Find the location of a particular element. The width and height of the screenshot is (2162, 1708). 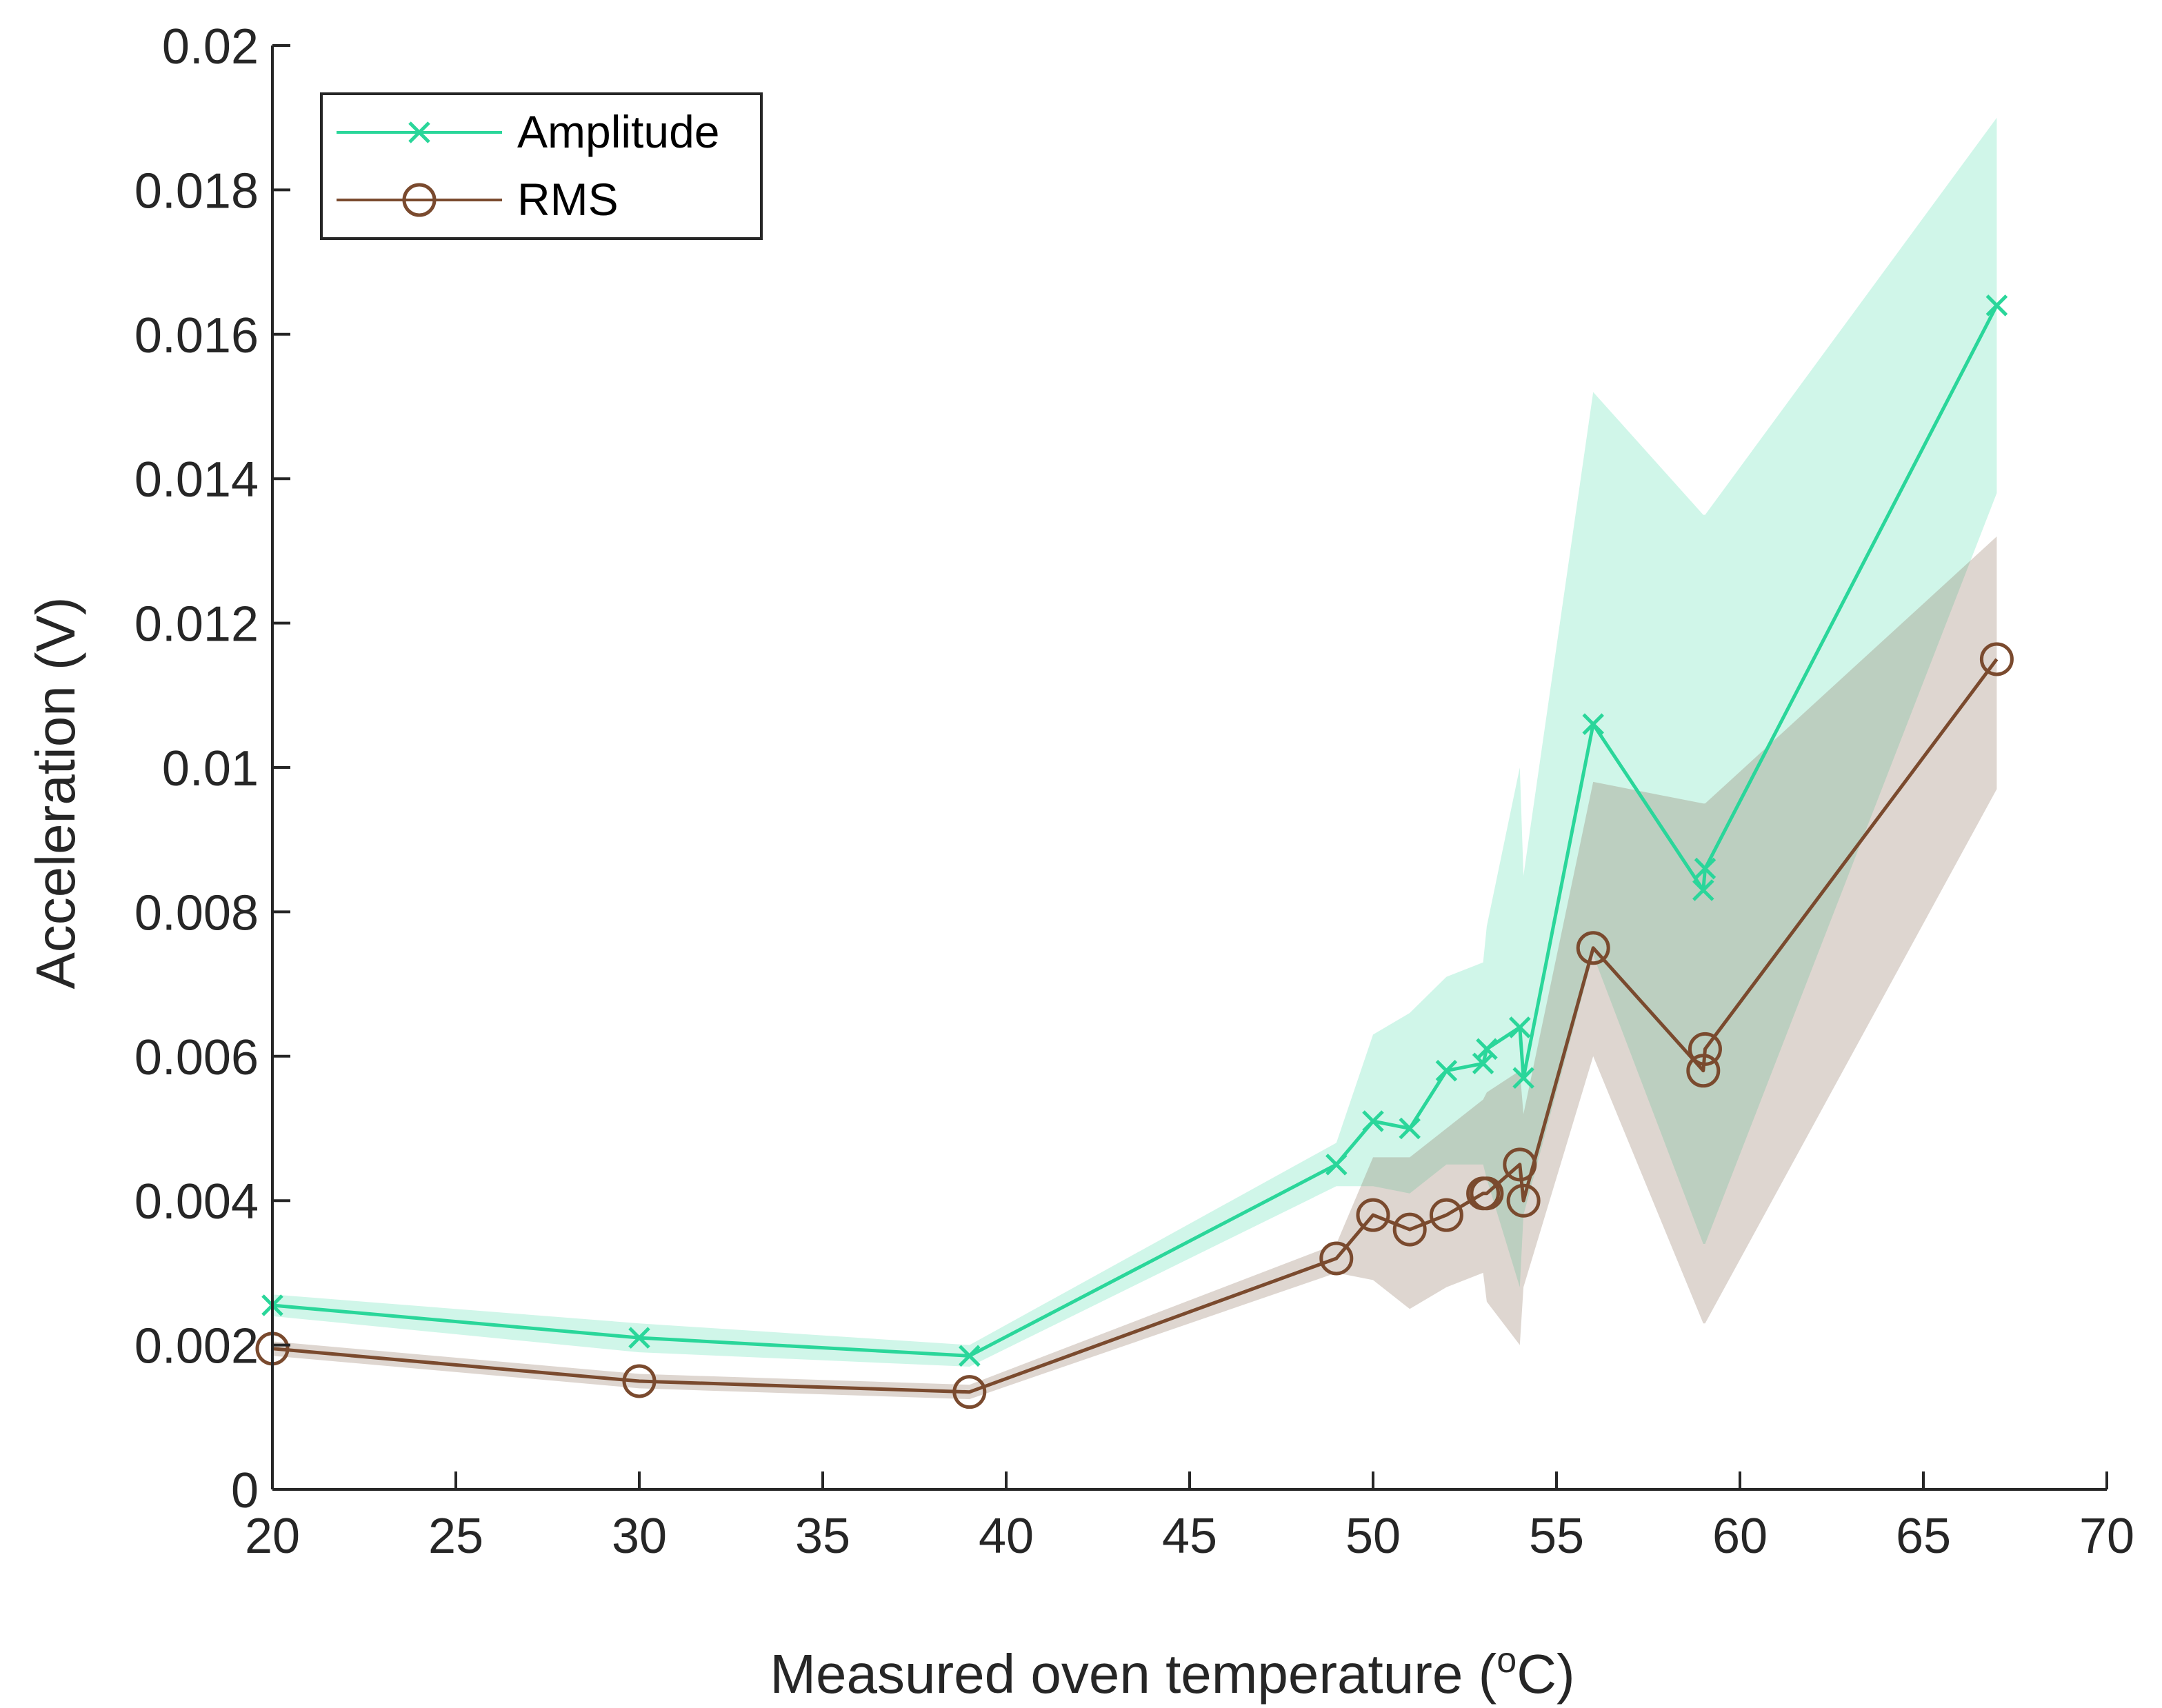

x-tick-label: 65 is located at coordinates (1923, 1536).